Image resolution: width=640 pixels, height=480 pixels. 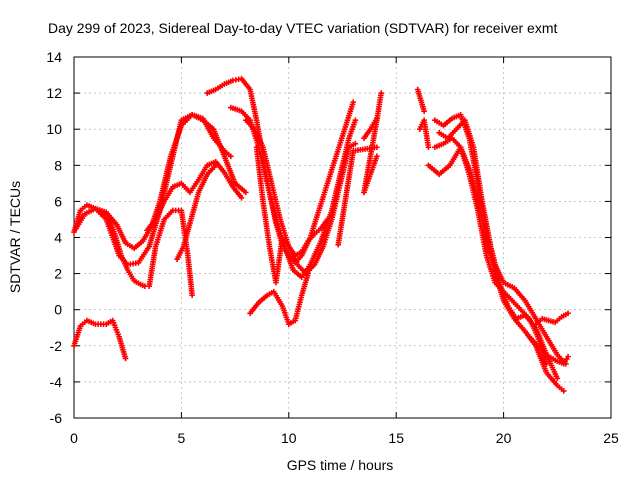 What do you see at coordinates (15, 237) in the screenshot?
I see `y-axis-label: SDTVAR / TECUs` at bounding box center [15, 237].